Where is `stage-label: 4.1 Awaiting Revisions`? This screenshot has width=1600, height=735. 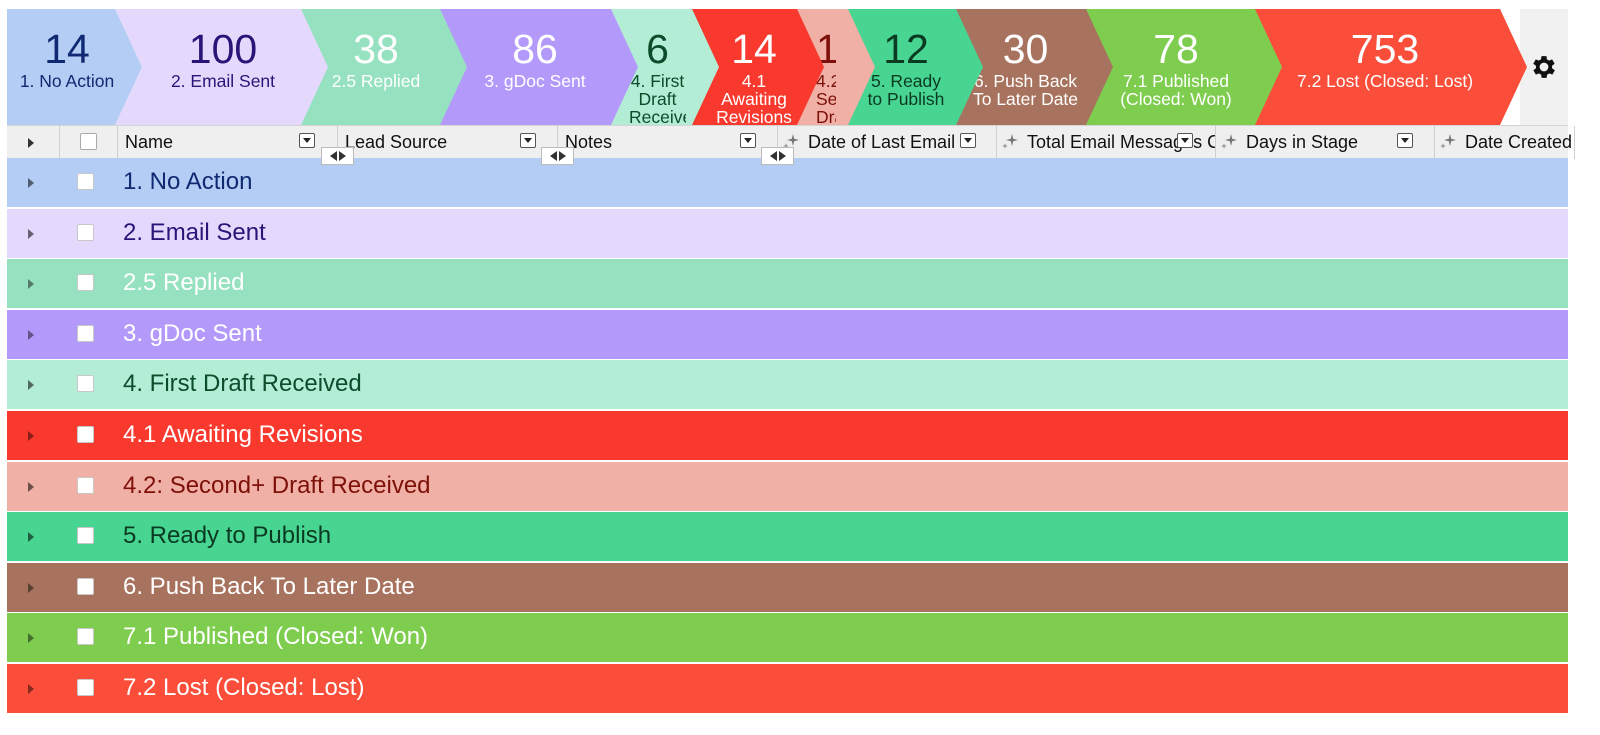
stage-label: 4.1 Awaiting Revisions is located at coordinates (754, 98).